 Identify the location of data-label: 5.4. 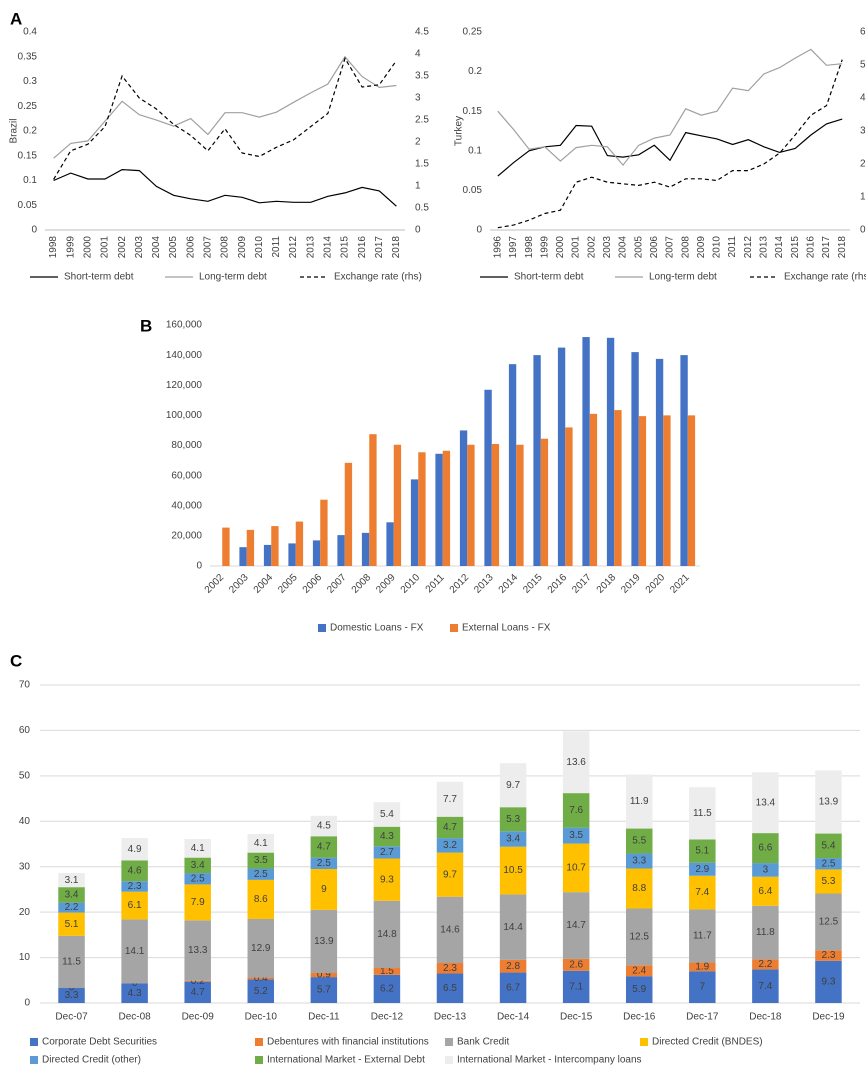
(387, 814).